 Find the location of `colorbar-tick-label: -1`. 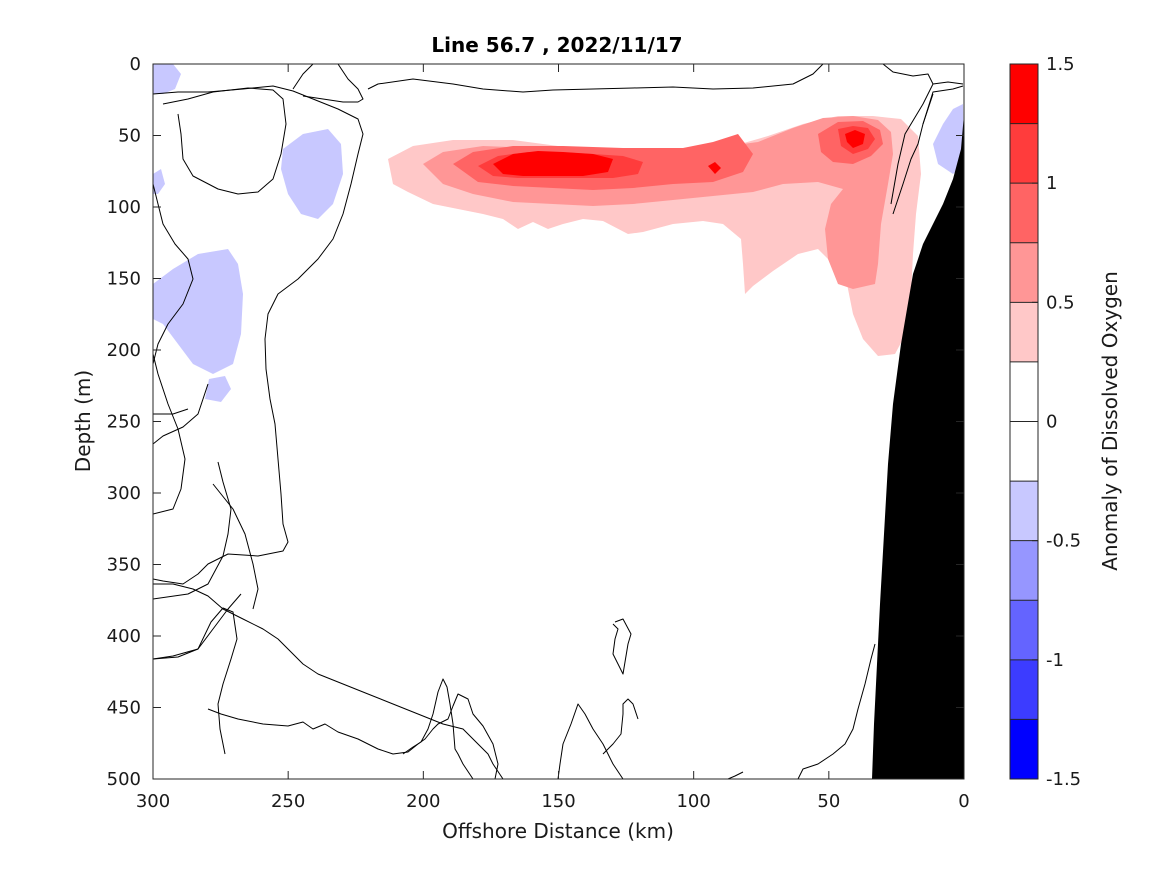

colorbar-tick-label: -1 is located at coordinates (1055, 660).